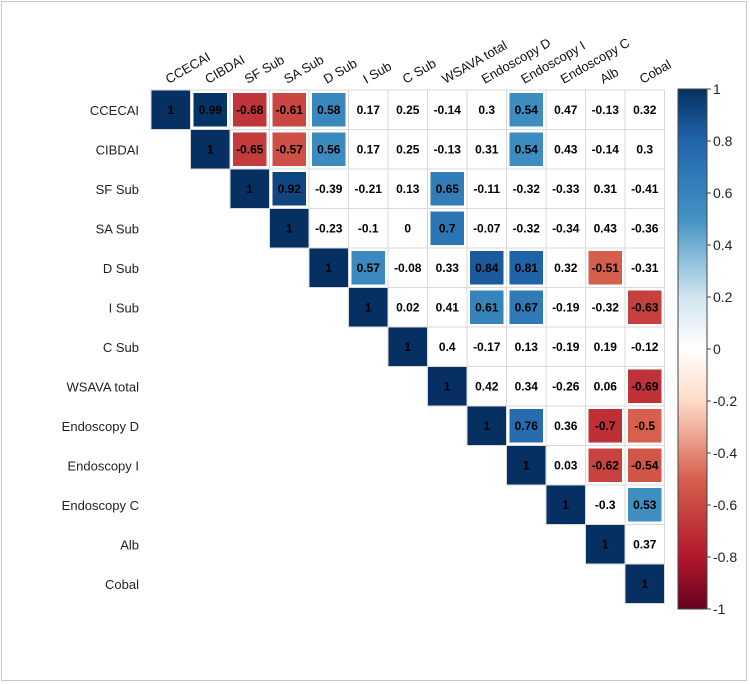 This screenshot has width=750, height=684. I want to click on colorbar-tick-label: -0.8, so click(725, 557).